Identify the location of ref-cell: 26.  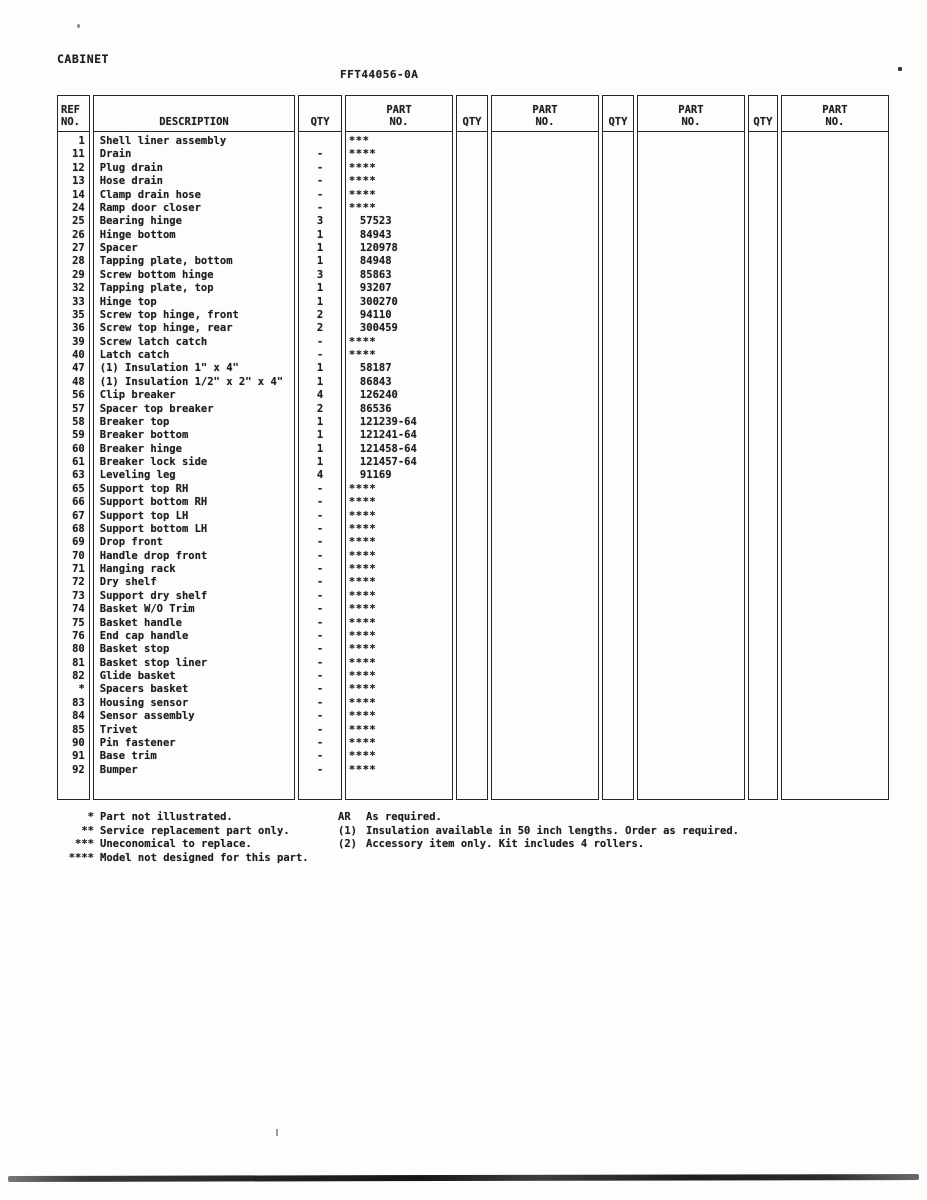
(78, 234).